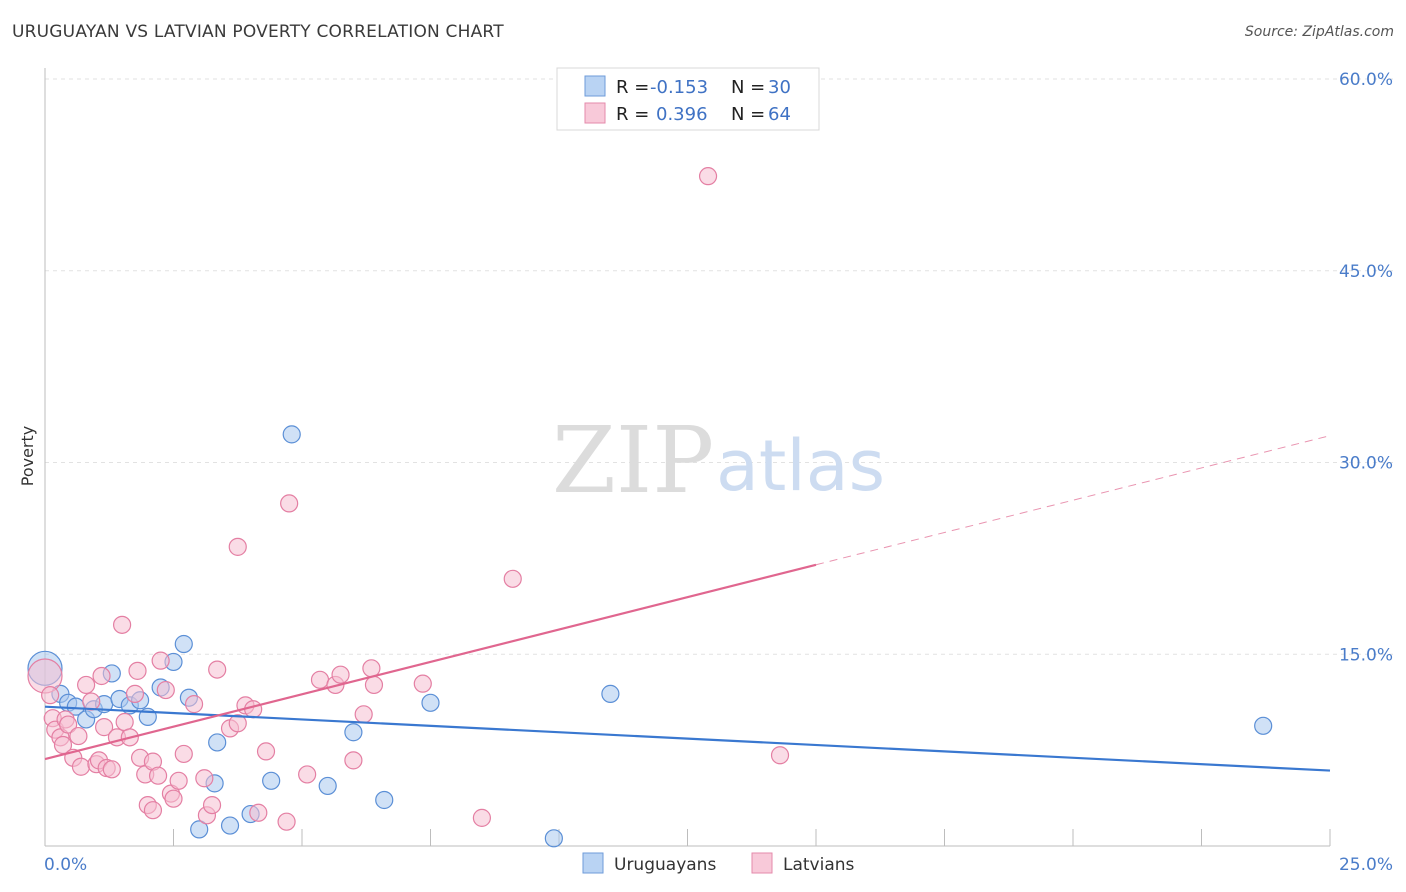 The height and width of the screenshot is (892, 1406). What do you see at coordinates (430, 662) in the screenshot?
I see `latvians-trend-line` at bounding box center [430, 662].